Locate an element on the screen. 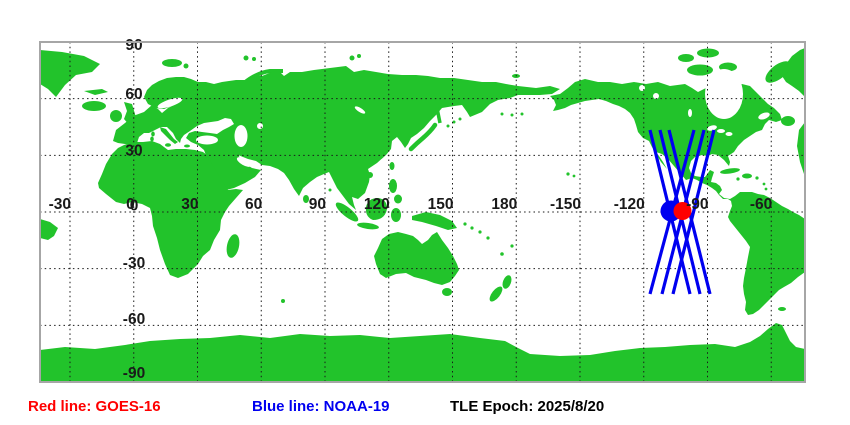  lon-label: 30 is located at coordinates (189, 204).